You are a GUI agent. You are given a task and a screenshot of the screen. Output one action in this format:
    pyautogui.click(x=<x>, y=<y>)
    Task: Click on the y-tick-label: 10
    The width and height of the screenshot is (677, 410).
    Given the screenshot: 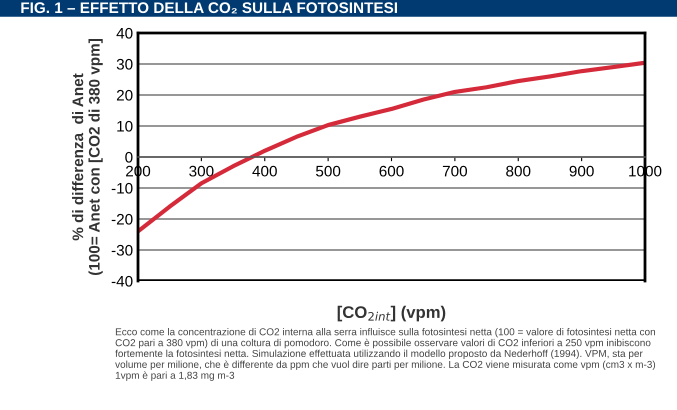 What is the action you would take?
    pyautogui.click(x=125, y=126)
    